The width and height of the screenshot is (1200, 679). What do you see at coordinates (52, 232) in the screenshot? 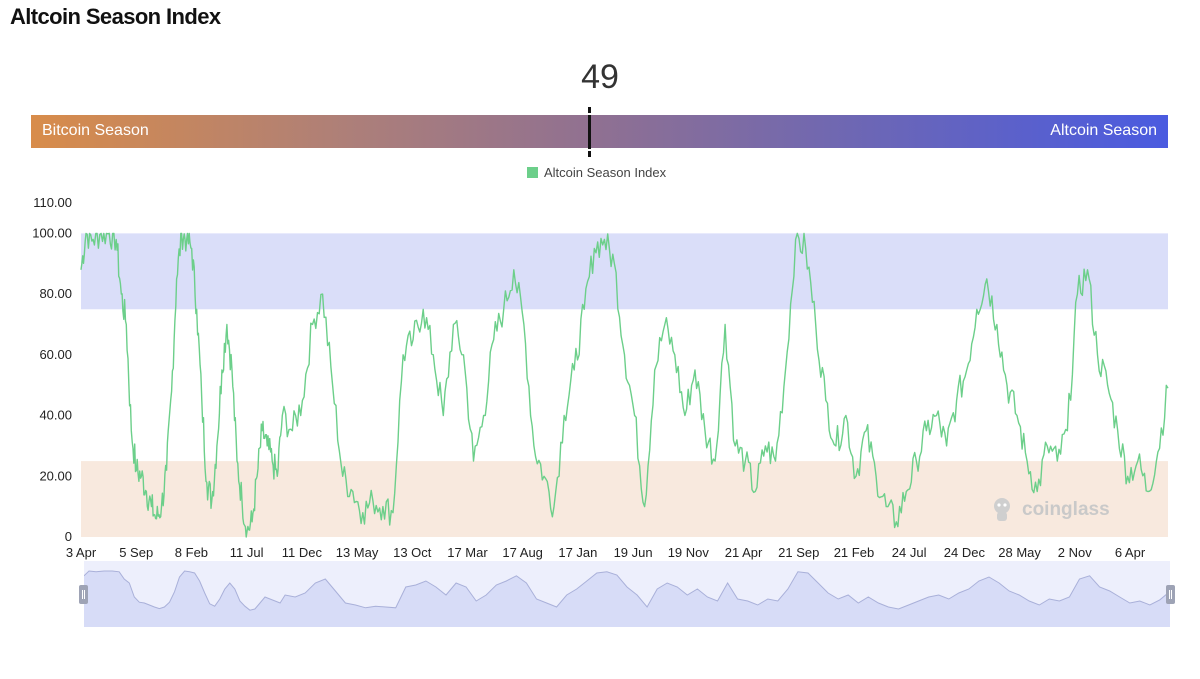
I see `y-tick-label: 100.00` at bounding box center [52, 232].